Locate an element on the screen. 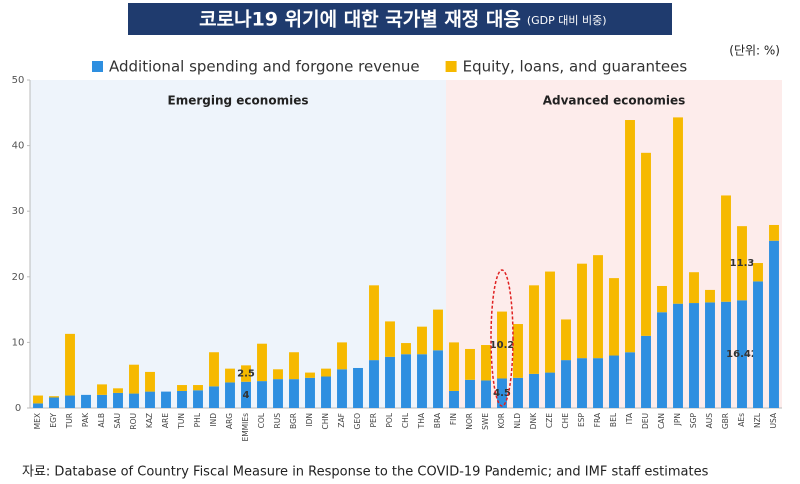 Image resolution: width=800 pixels, height=484 pixels. x-tick-label: ESP is located at coordinates (581, 420).